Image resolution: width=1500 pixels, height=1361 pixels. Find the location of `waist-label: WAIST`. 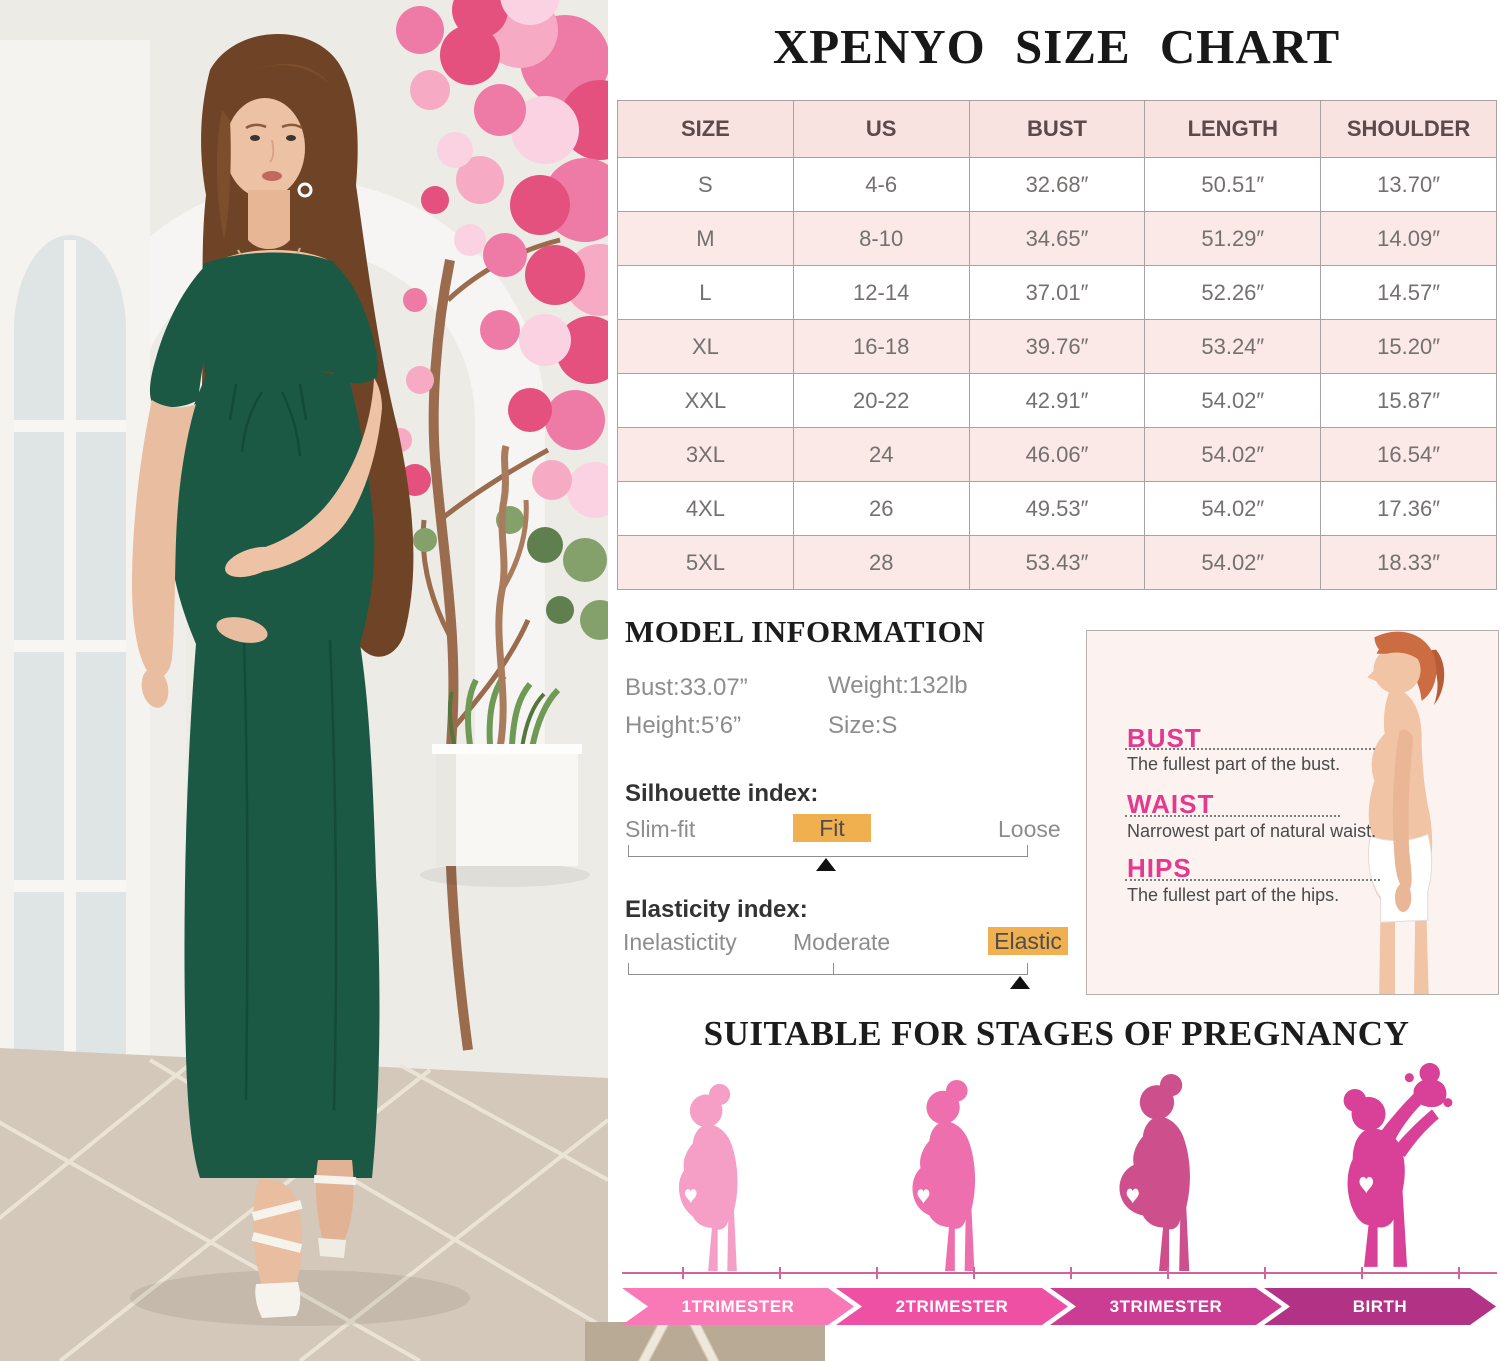

waist-label: WAIST is located at coordinates (1171, 804).